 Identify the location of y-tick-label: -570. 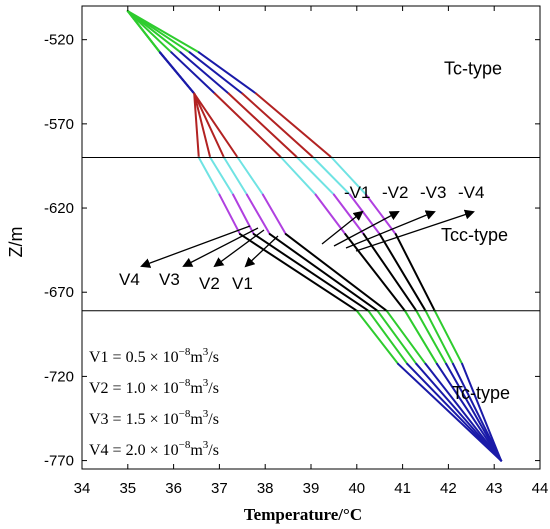
(59, 124).